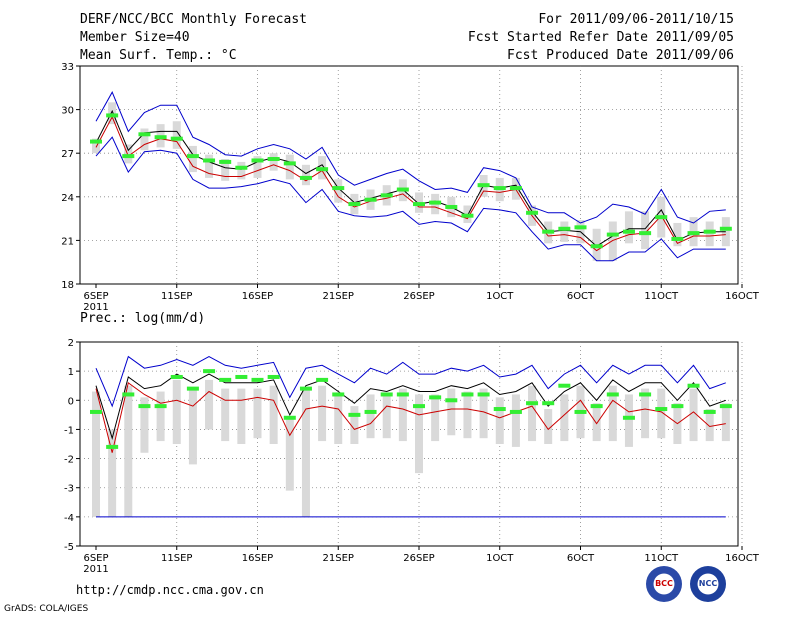 The height and width of the screenshot is (618, 800). Describe the element at coordinates (418, 558) in the screenshot. I see `prec-xtick-label: 26SEP` at that location.